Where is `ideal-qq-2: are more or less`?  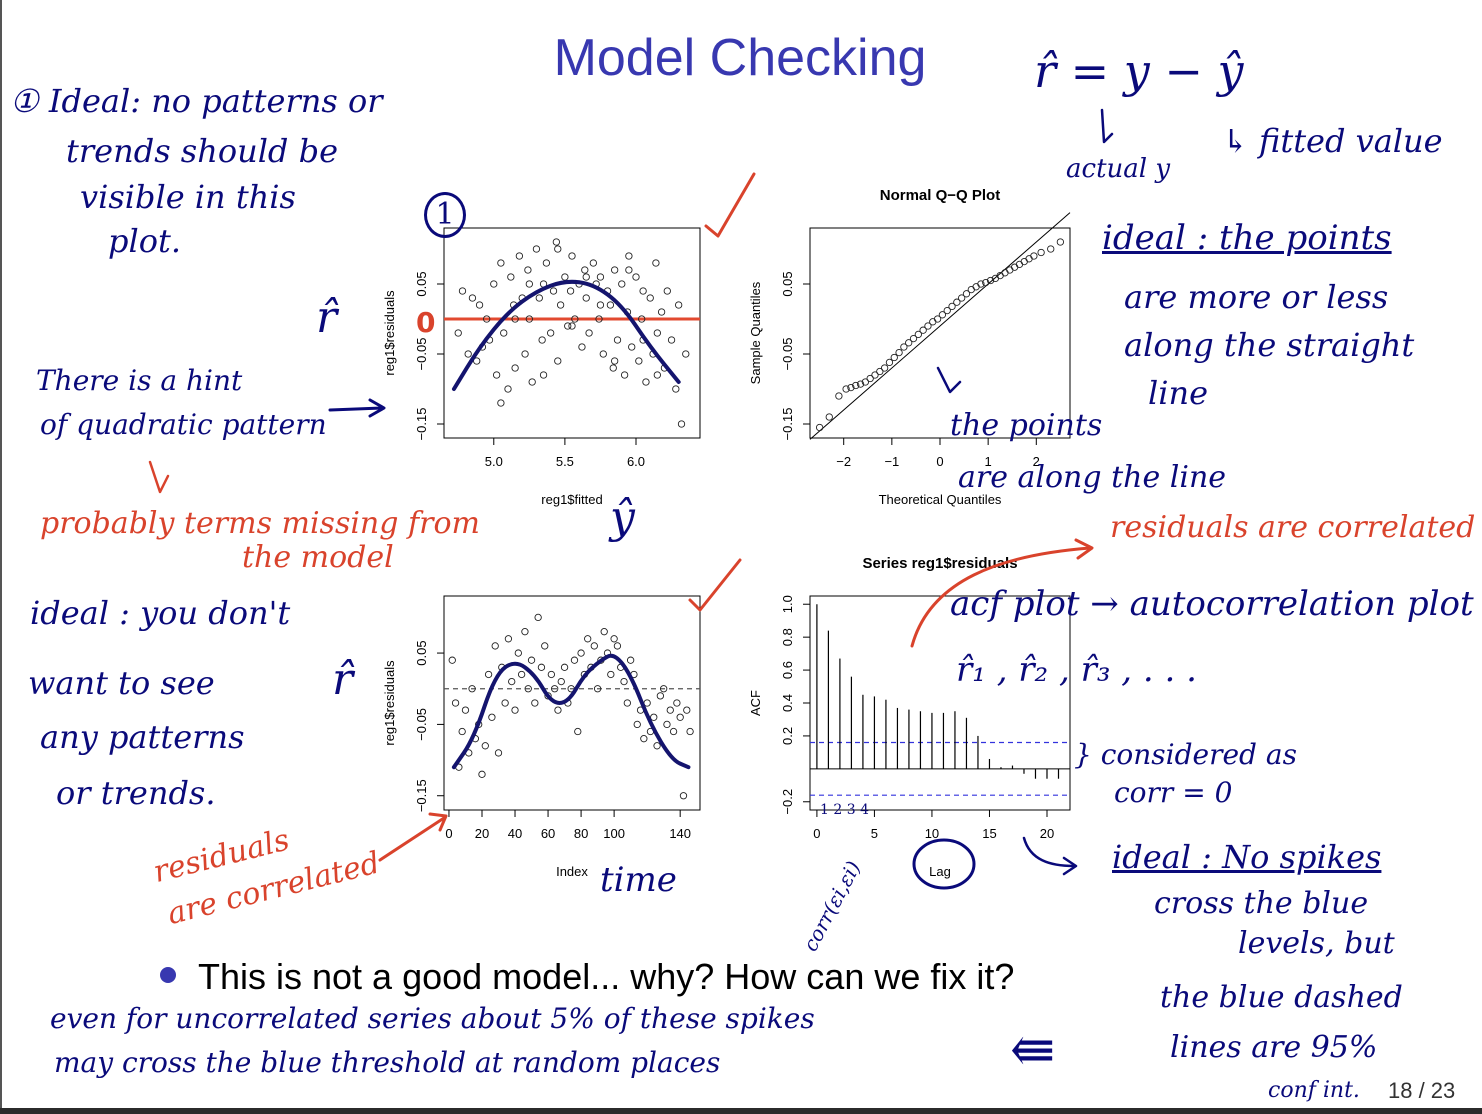
ideal-qq-2: are more or less is located at coordinates (1256, 297).